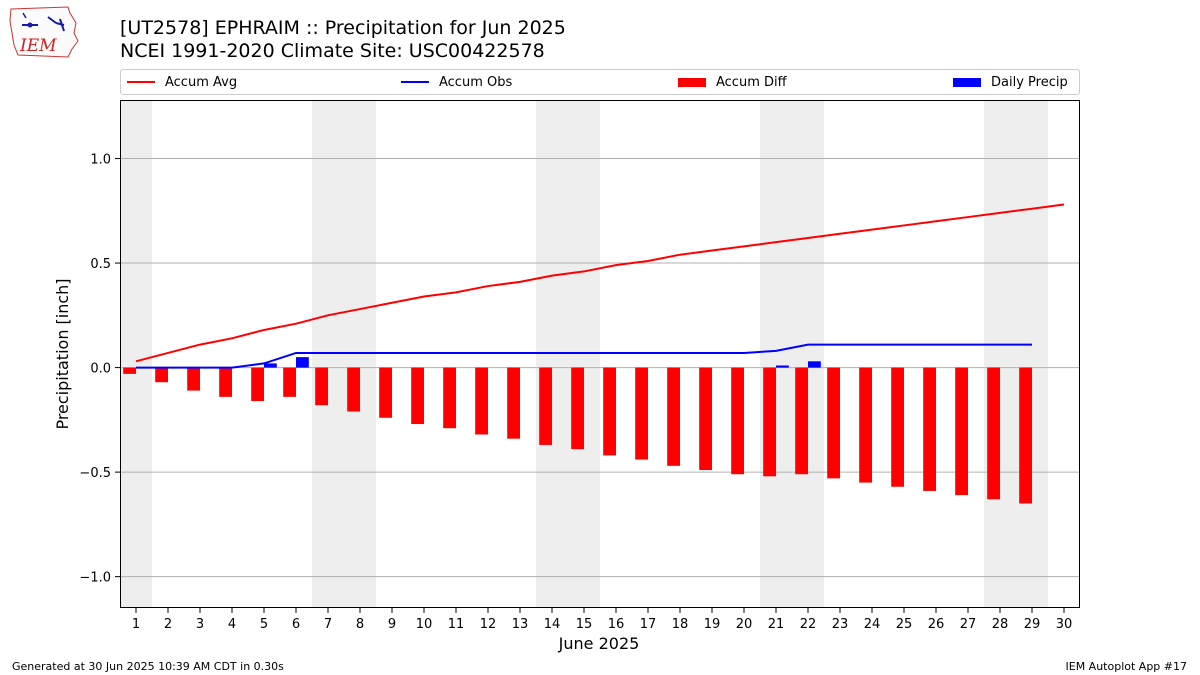 The height and width of the screenshot is (675, 1200). I want to click on x-tick-label-10: 10, so click(424, 624).